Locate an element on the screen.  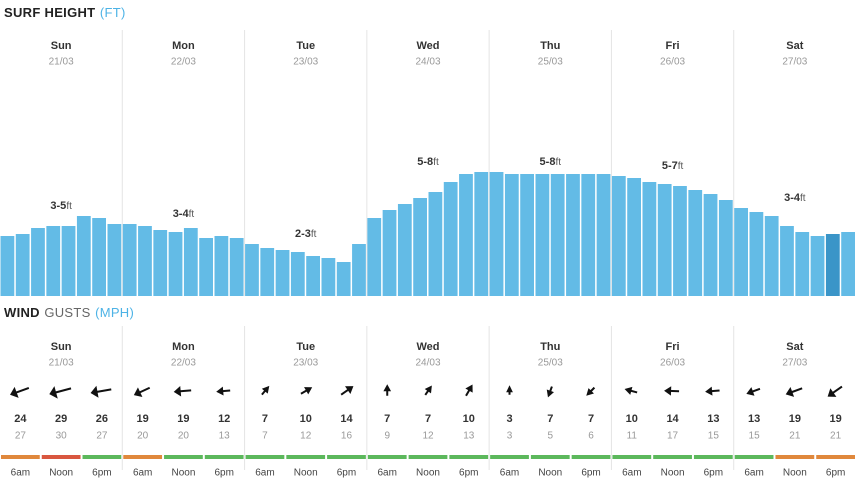
wind-gust: 11 is located at coordinates (632, 436).